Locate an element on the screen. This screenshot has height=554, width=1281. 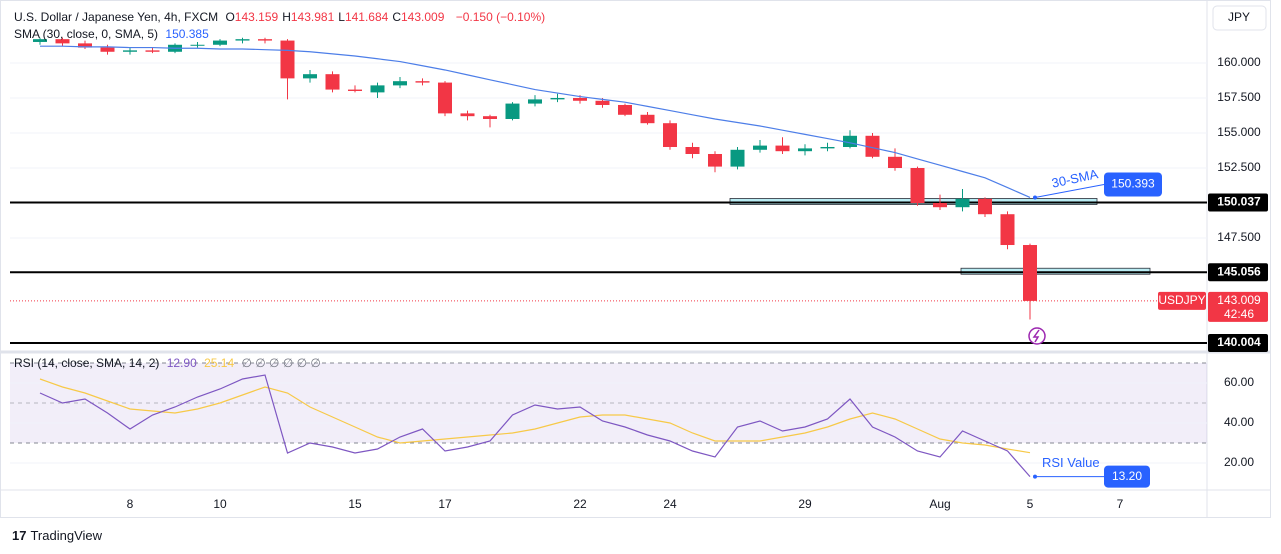
x-tick-label: Aug is located at coordinates (939, 504).